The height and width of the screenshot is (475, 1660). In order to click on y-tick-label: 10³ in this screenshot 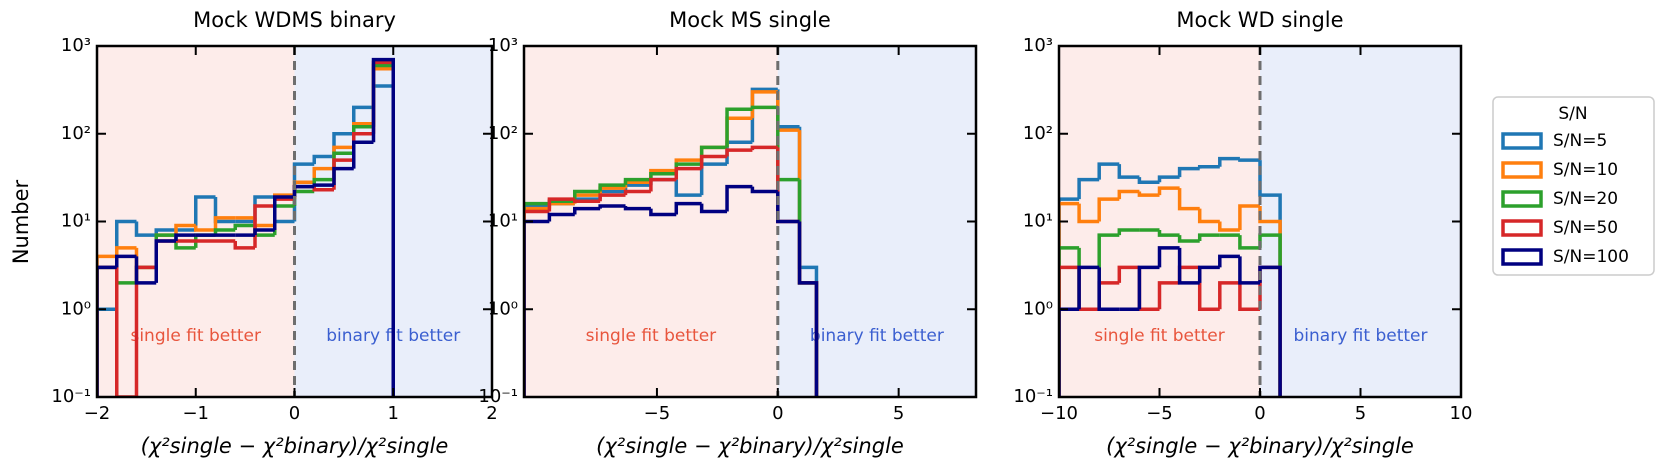, I will do `click(76, 45)`.